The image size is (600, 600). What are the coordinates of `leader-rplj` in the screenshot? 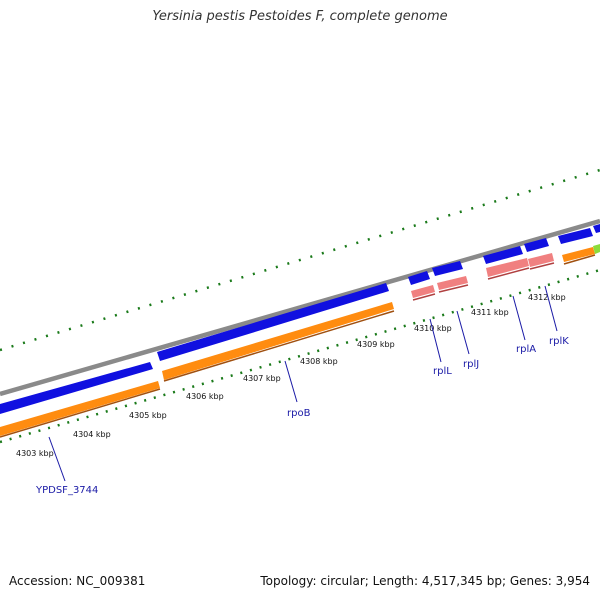 It's located at (463, 332).